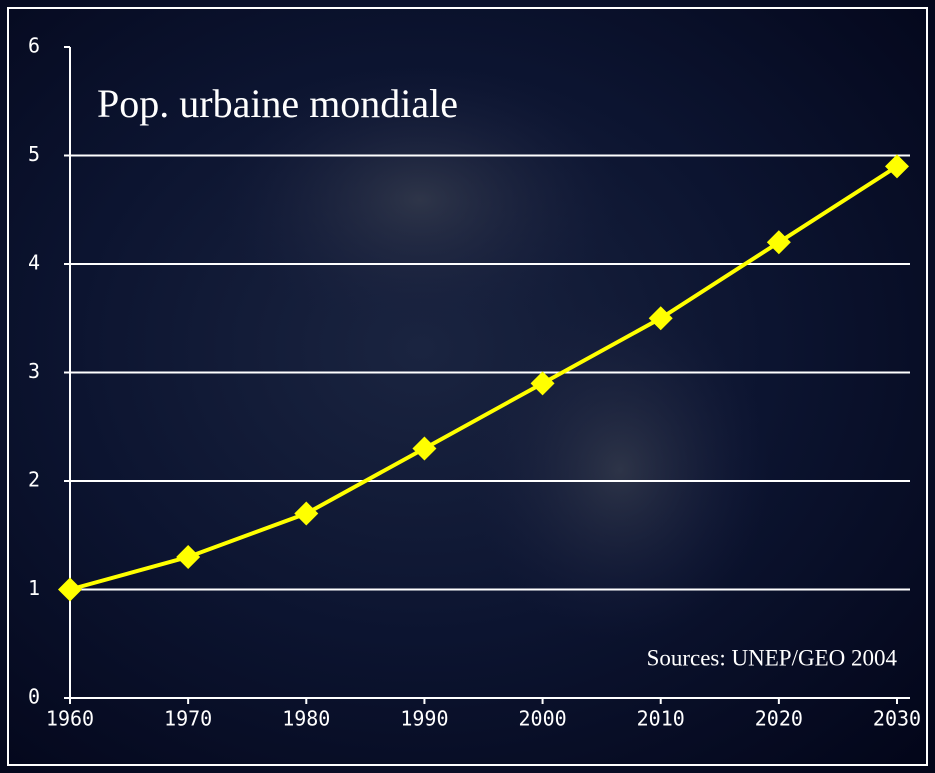  I want to click on x-tick-label: 1970, so click(188, 719).